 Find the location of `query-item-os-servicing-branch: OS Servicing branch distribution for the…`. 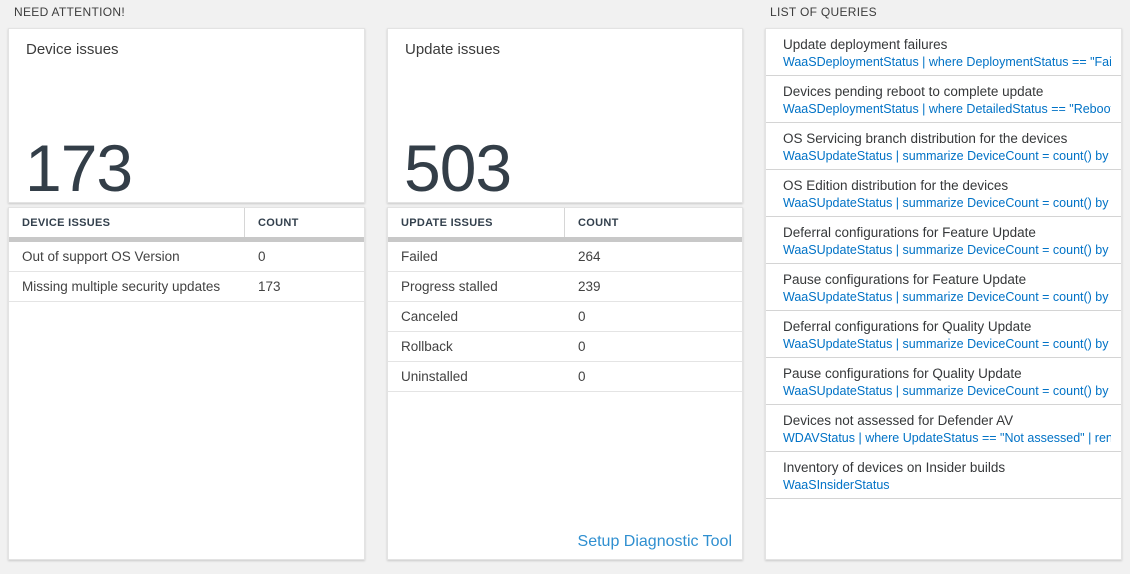

query-item-os-servicing-branch: OS Servicing branch distribution for the… is located at coordinates (943, 146).